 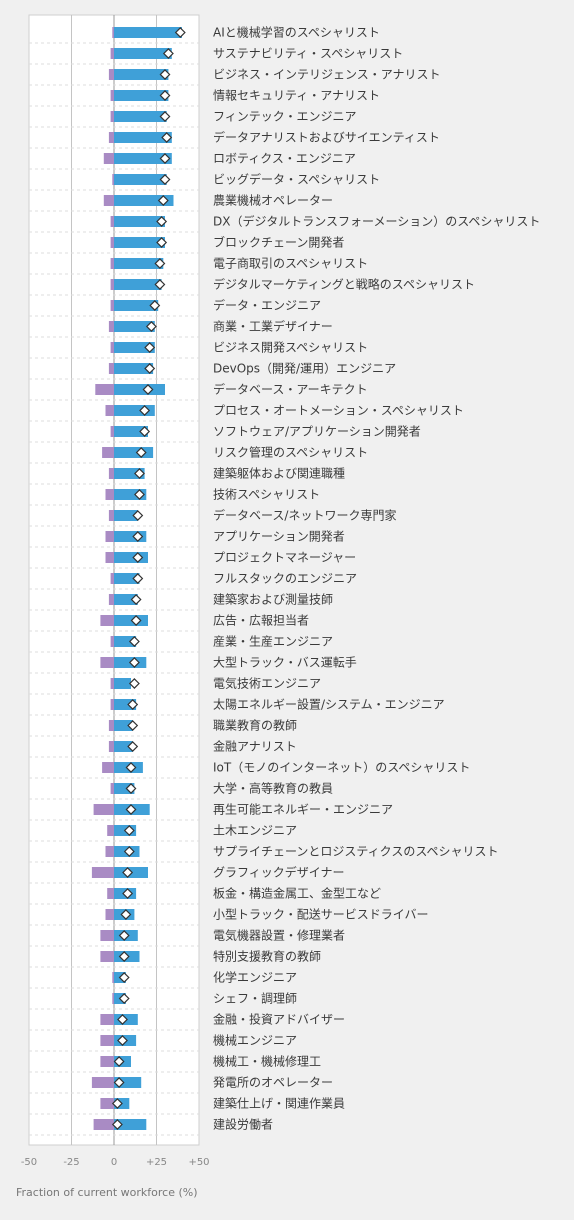 I want to click on category-label: ビジネス・インテリジェンス・アナリスト, so click(x=327, y=75).